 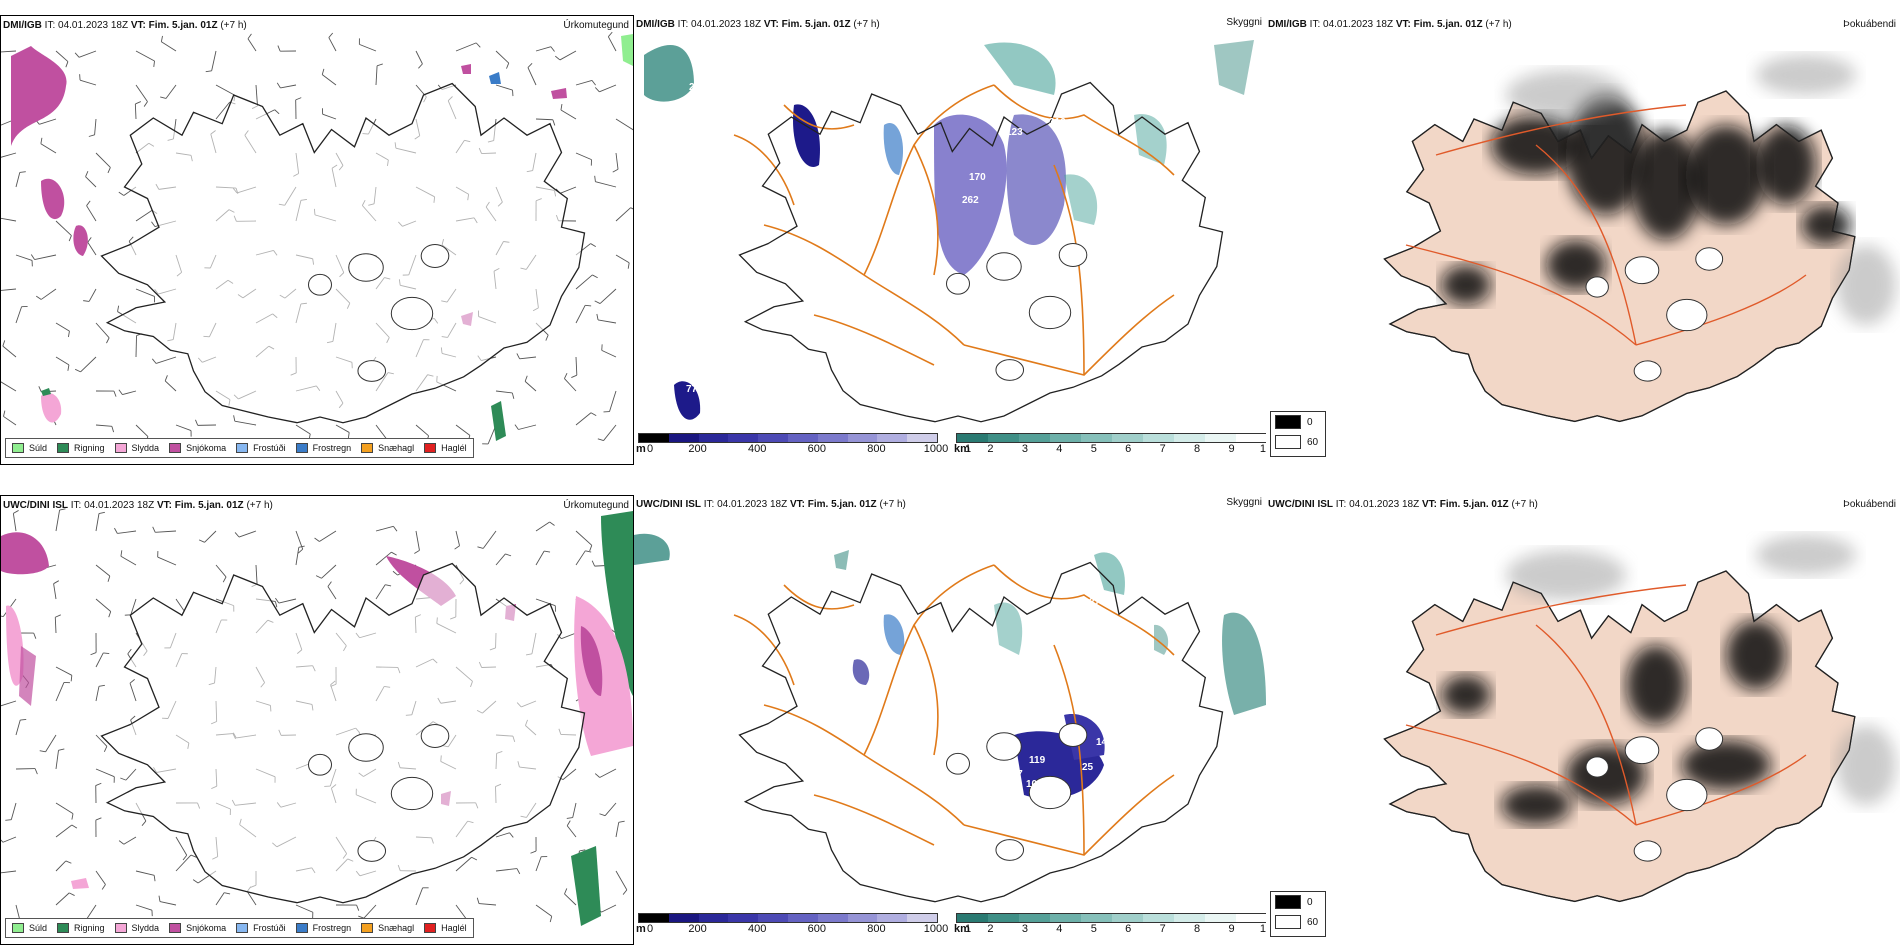 I want to click on legend-item: Frostúði, so click(x=261, y=448).